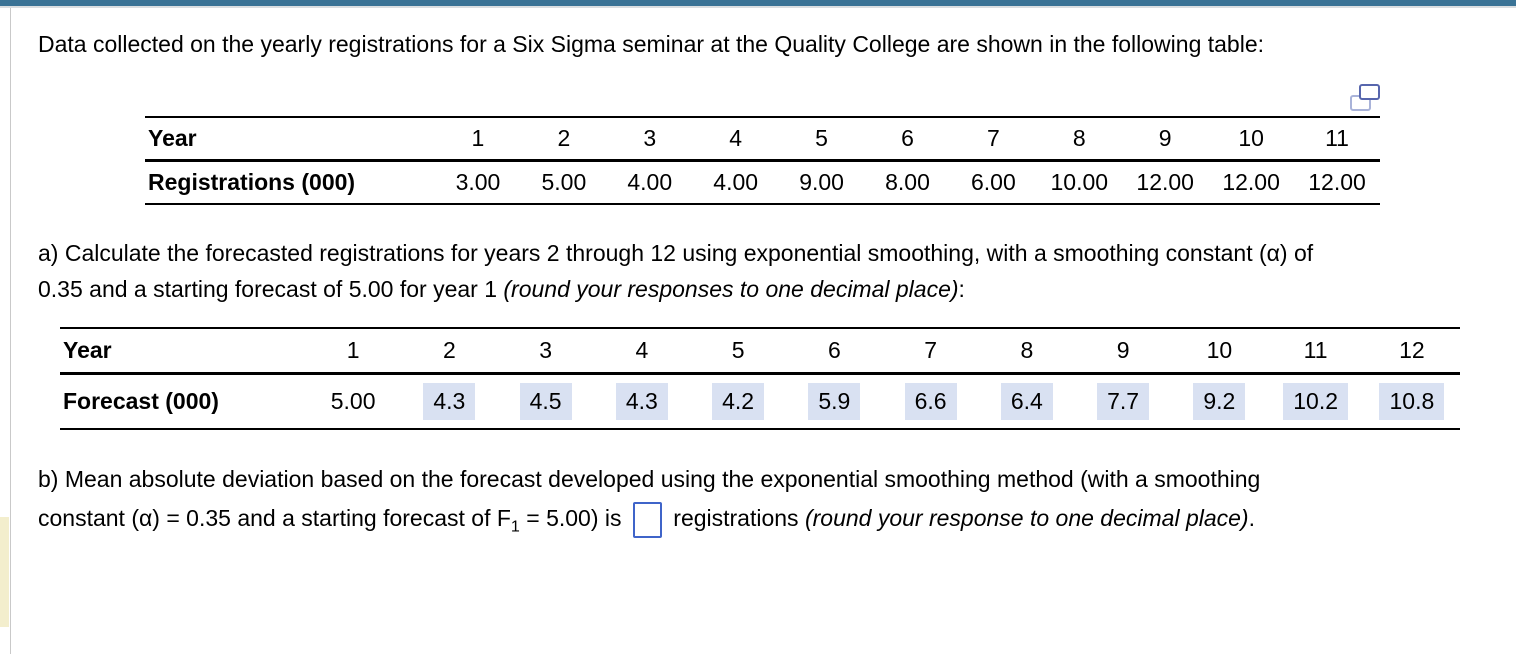 The image size is (1516, 654). Describe the element at coordinates (573, 518) in the screenshot. I see `part-b-mid: = 5.00) is` at that location.